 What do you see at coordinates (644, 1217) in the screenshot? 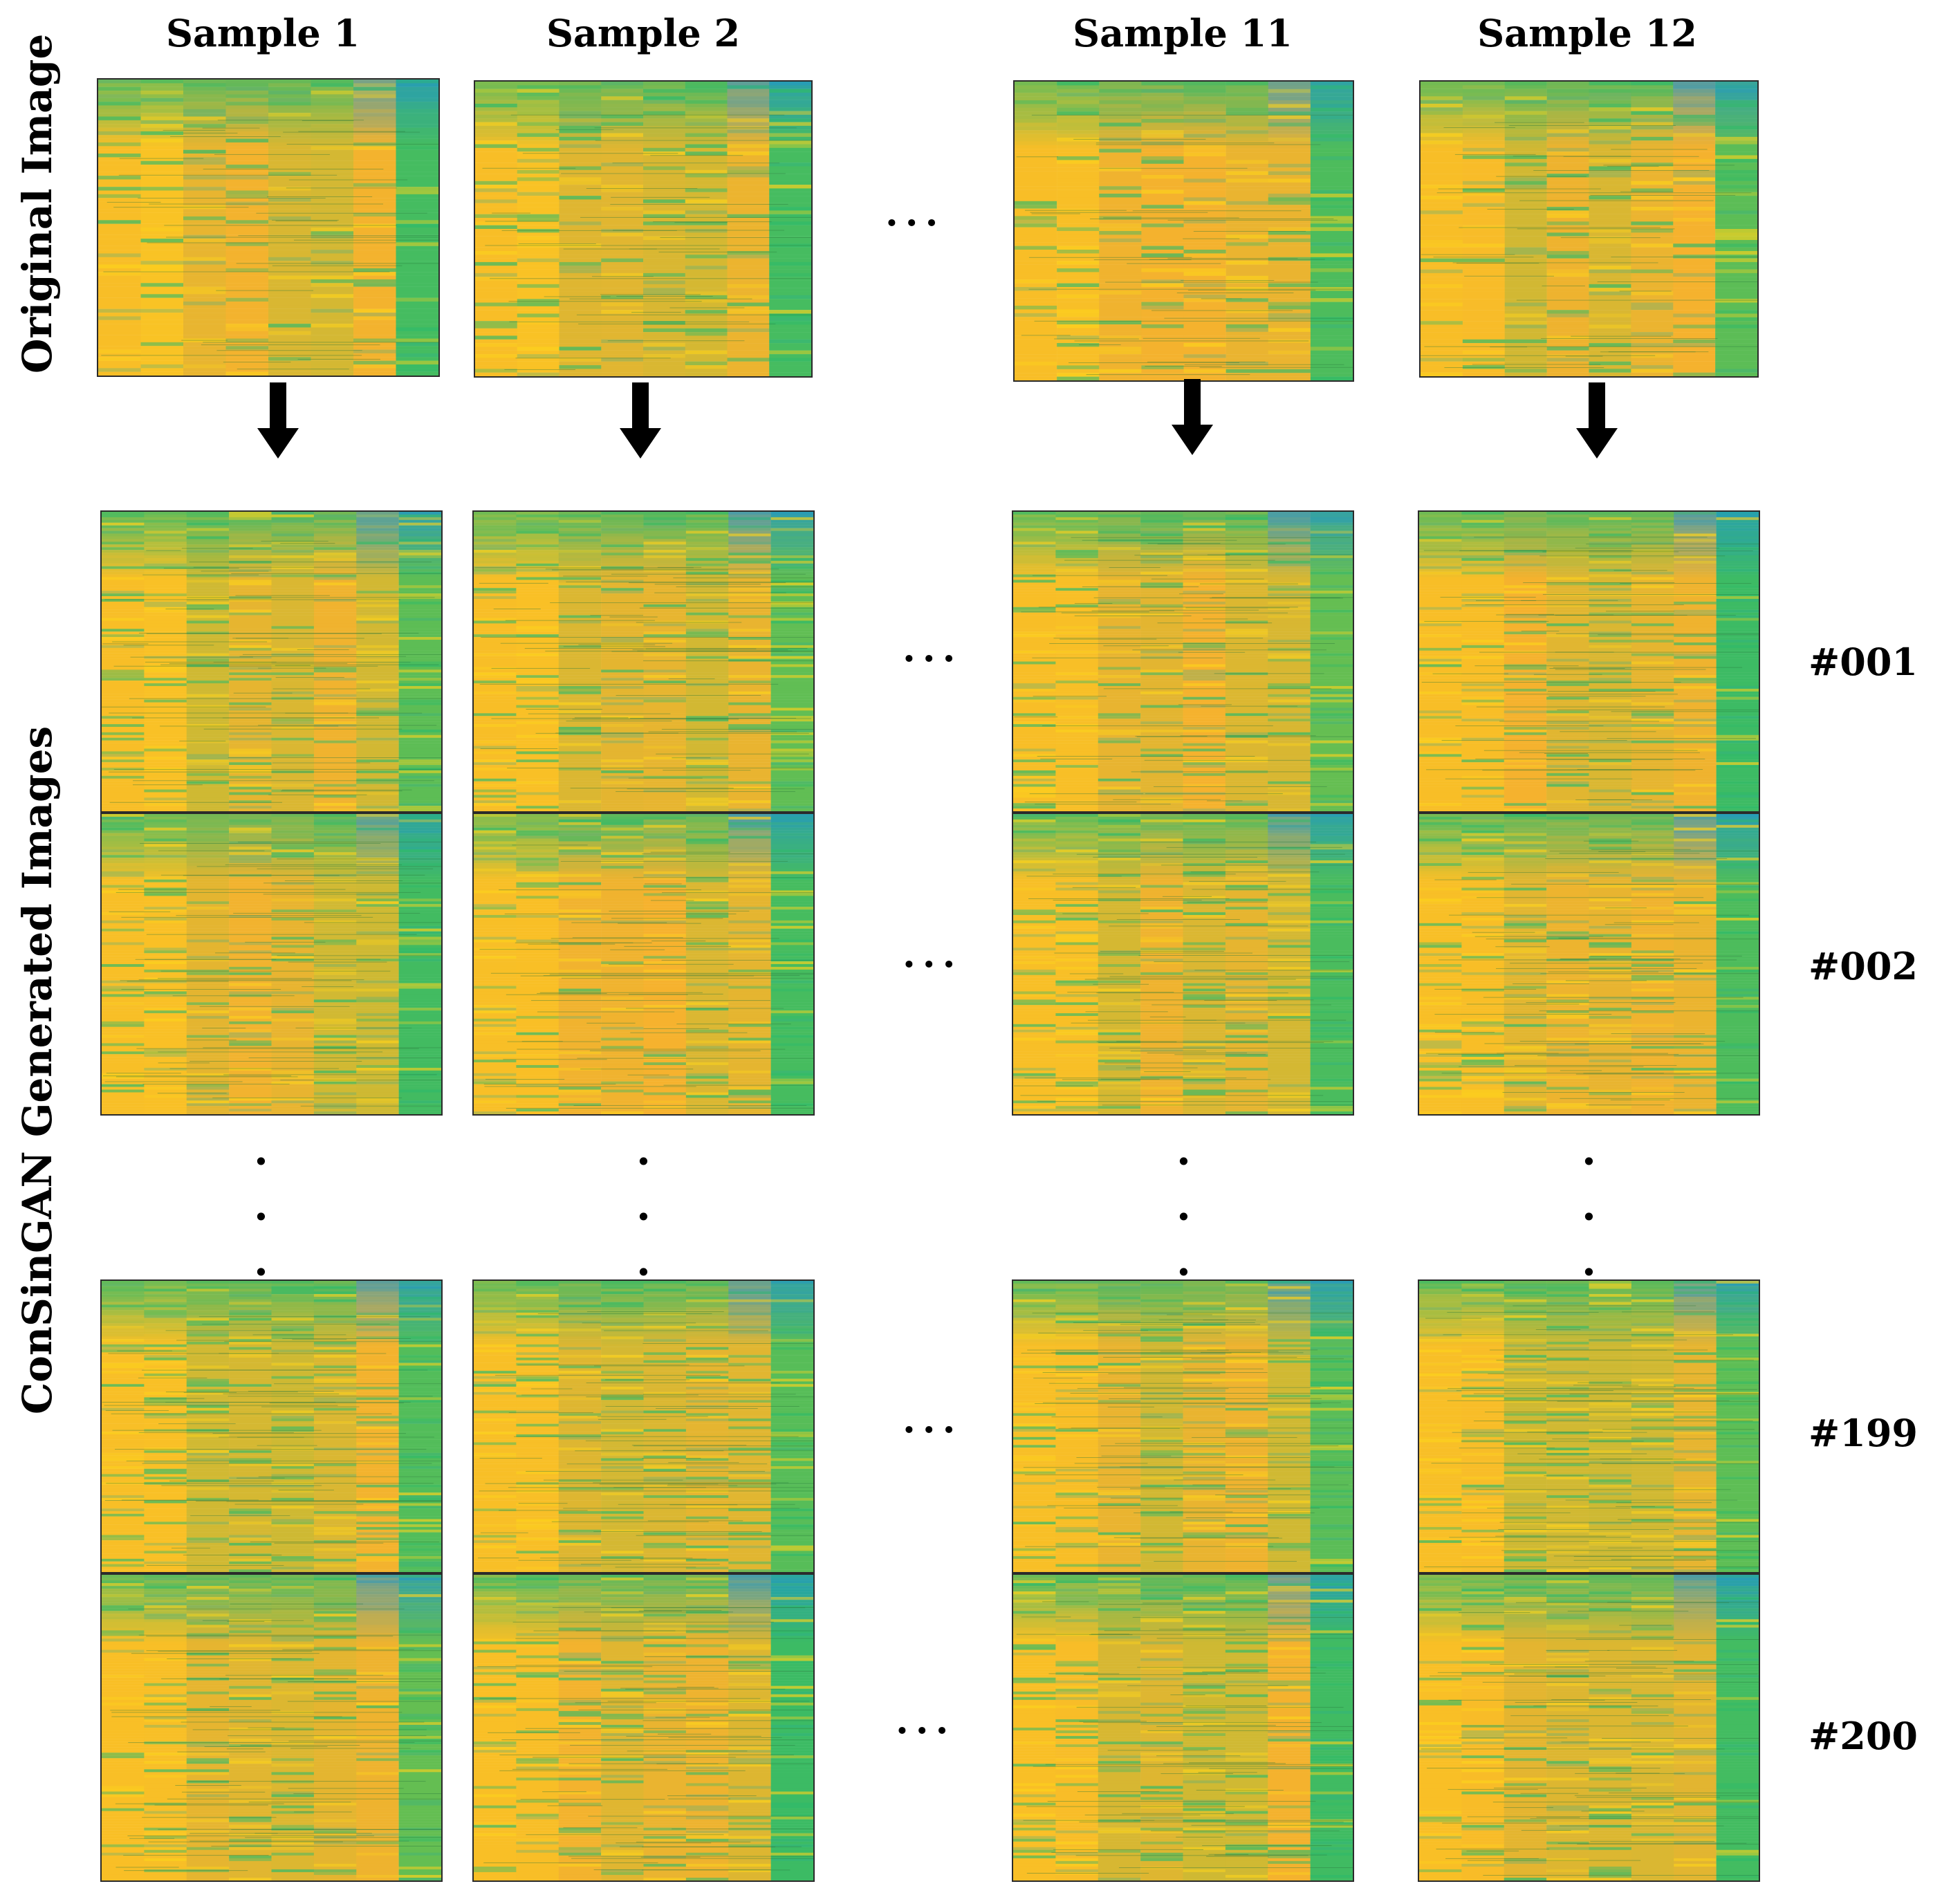
I see `vertical-ellipsis-sample-2: · · ·` at bounding box center [644, 1217].